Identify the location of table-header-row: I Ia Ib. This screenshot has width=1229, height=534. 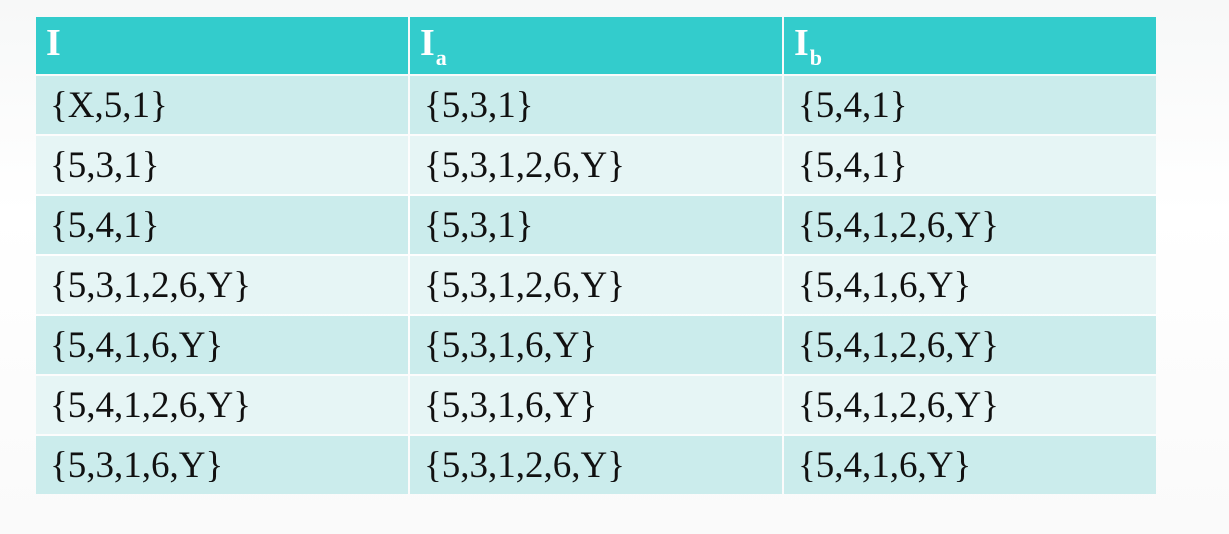
(596, 45).